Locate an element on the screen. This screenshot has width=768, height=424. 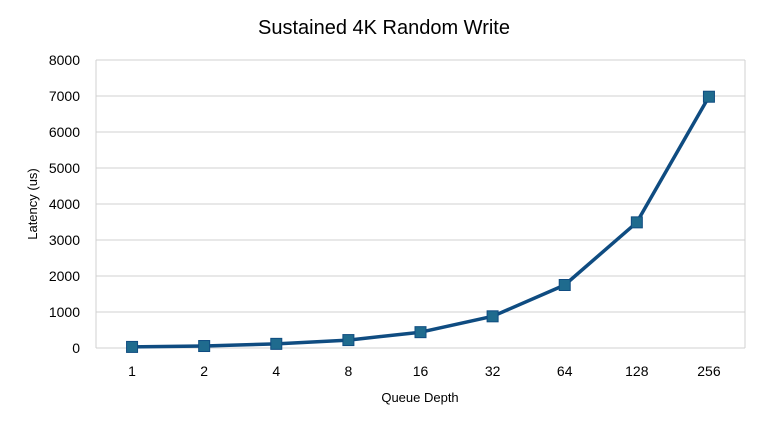
x-tick-label: 16 is located at coordinates (421, 371).